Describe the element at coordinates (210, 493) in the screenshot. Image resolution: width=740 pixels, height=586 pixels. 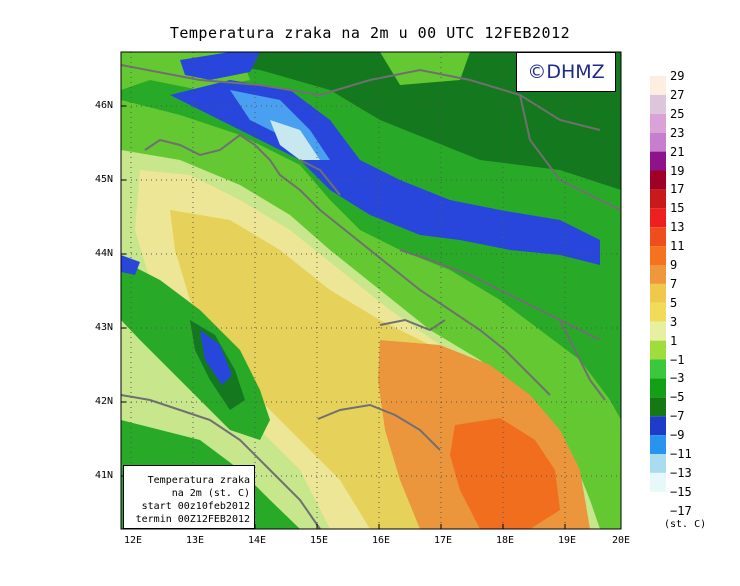
I see `info-line-2: na 2m (st. C)` at that location.